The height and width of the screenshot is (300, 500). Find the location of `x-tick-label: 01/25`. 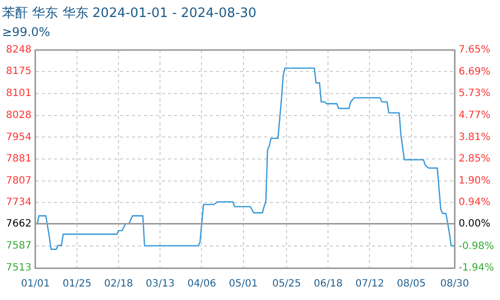

x-tick-label: 01/25 is located at coordinates (77, 284).